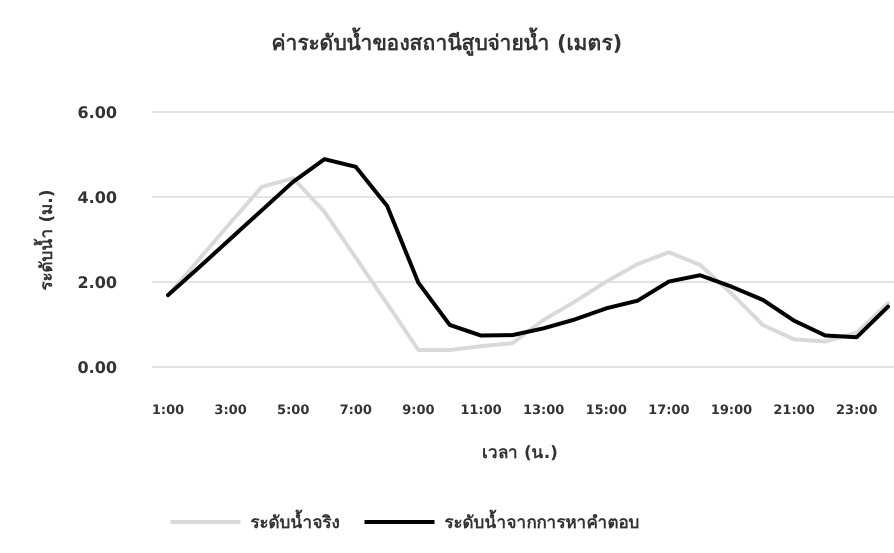  Describe the element at coordinates (543, 410) in the screenshot. I see `x-tick-label: 13:00` at that location.